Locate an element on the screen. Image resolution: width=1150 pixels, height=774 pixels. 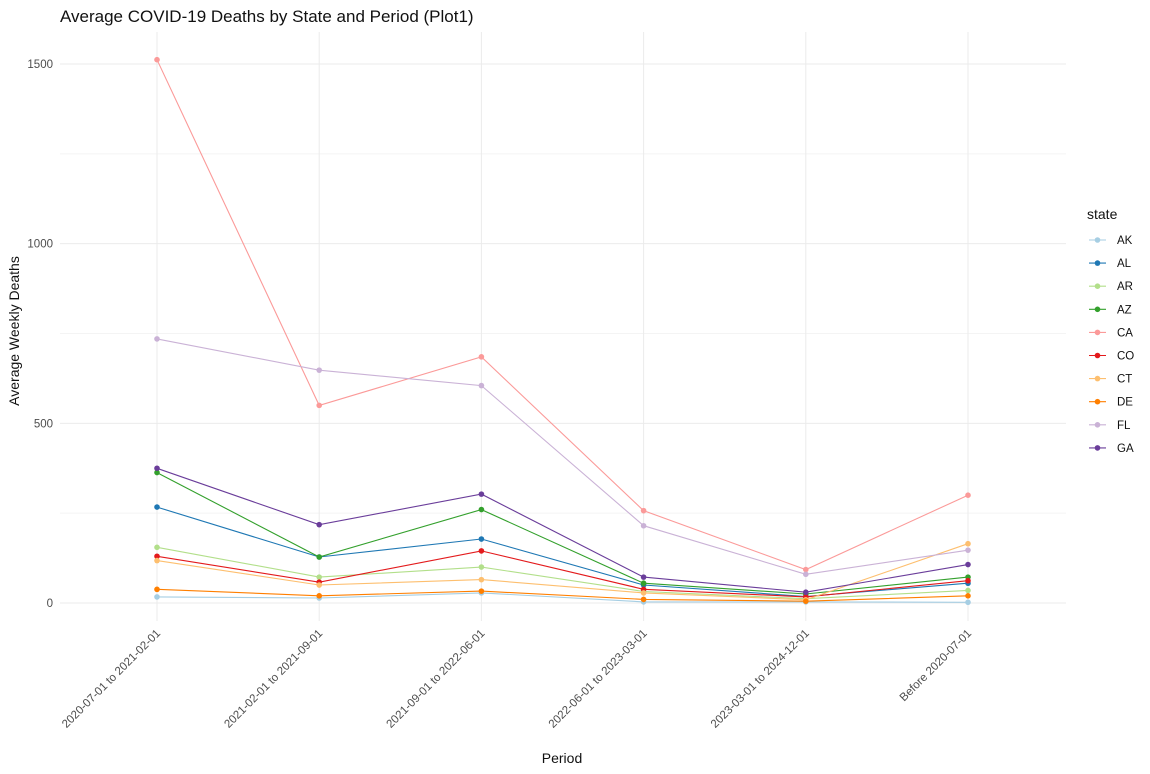
legend-item-fl: FL is located at coordinates (1110, 426).